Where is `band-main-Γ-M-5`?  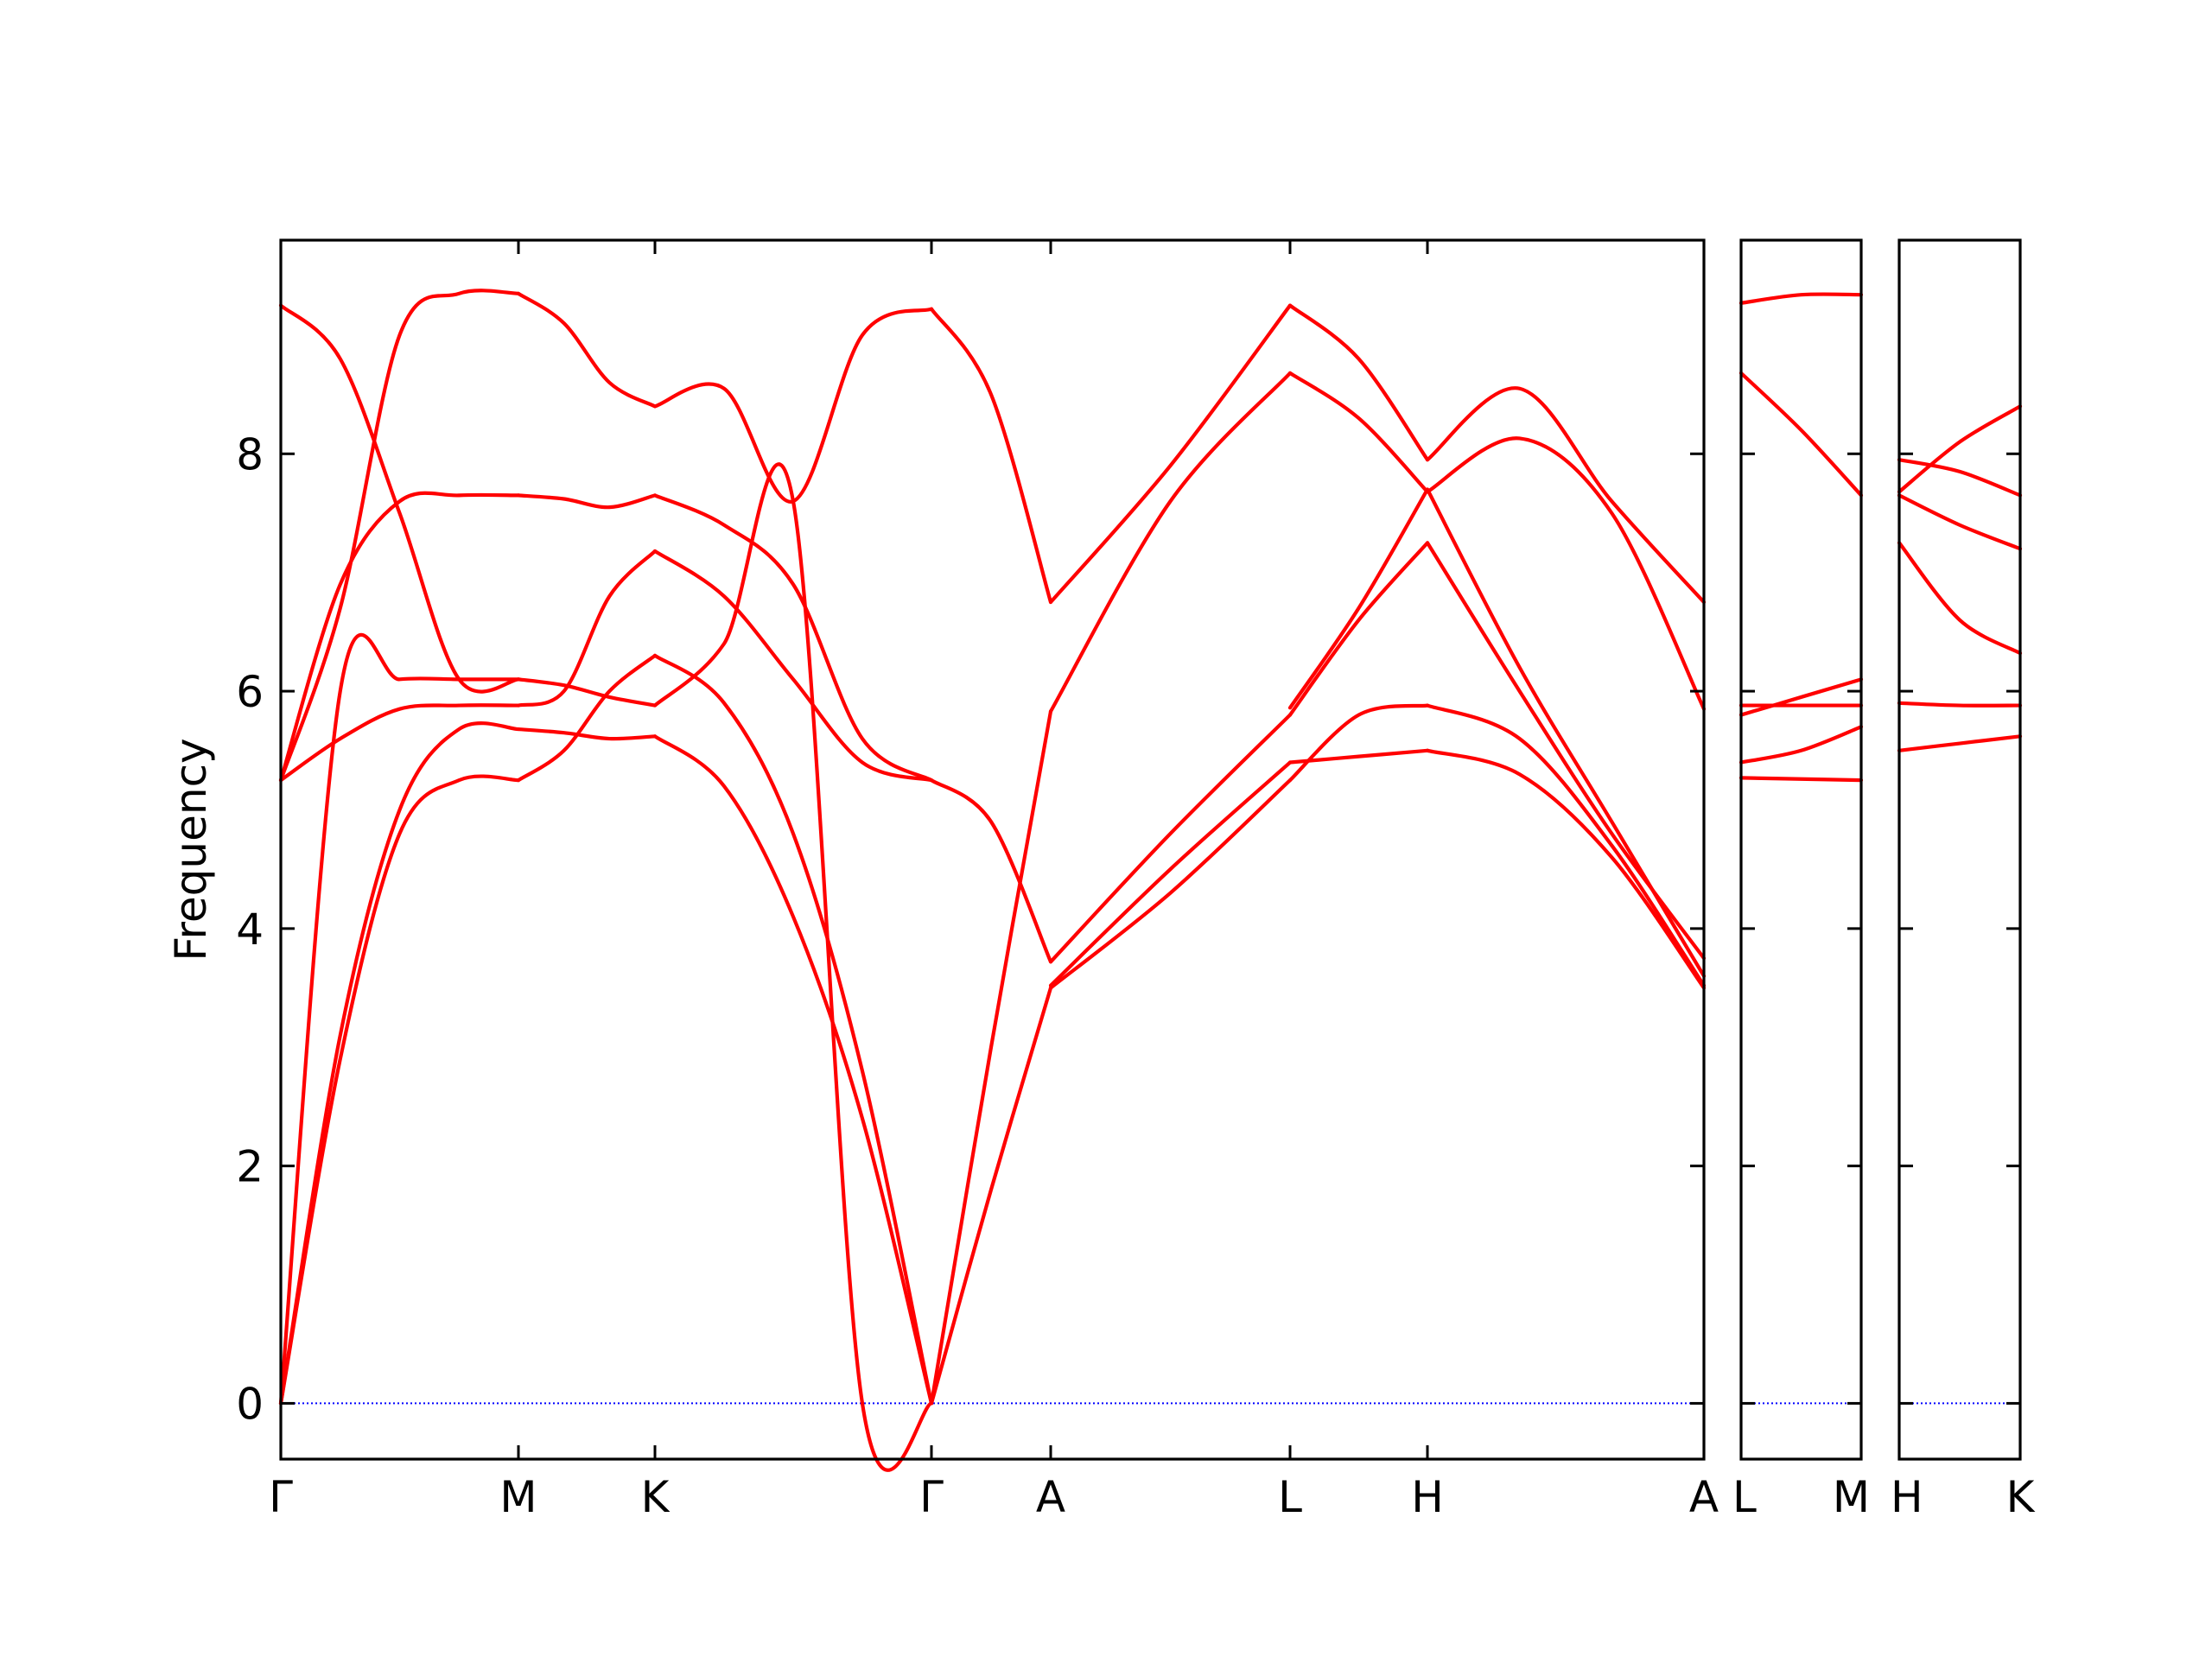
band-main-Γ-M-5 is located at coordinates (399, 499).